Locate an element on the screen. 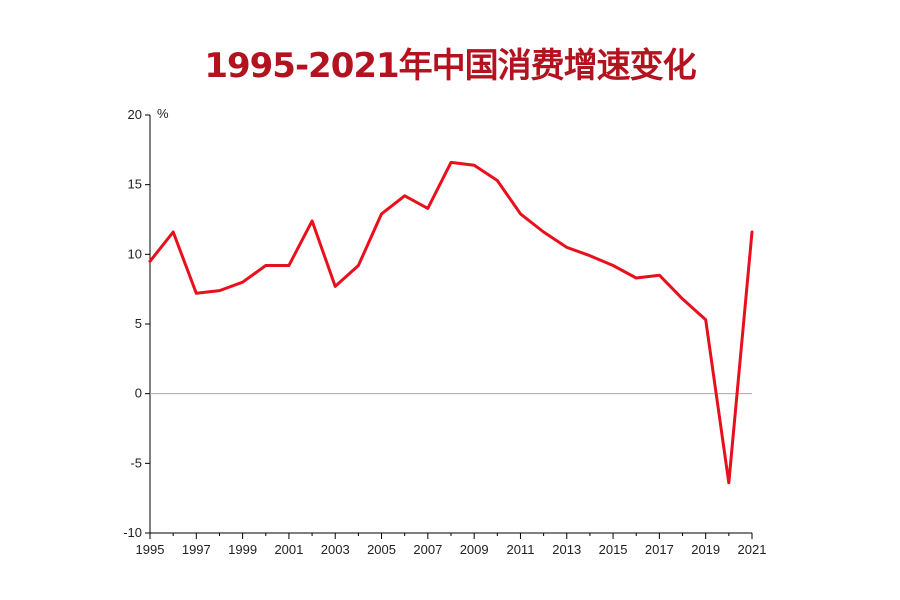 Image resolution: width=900 pixels, height=600 pixels. y-axis-unit: % is located at coordinates (163, 113).